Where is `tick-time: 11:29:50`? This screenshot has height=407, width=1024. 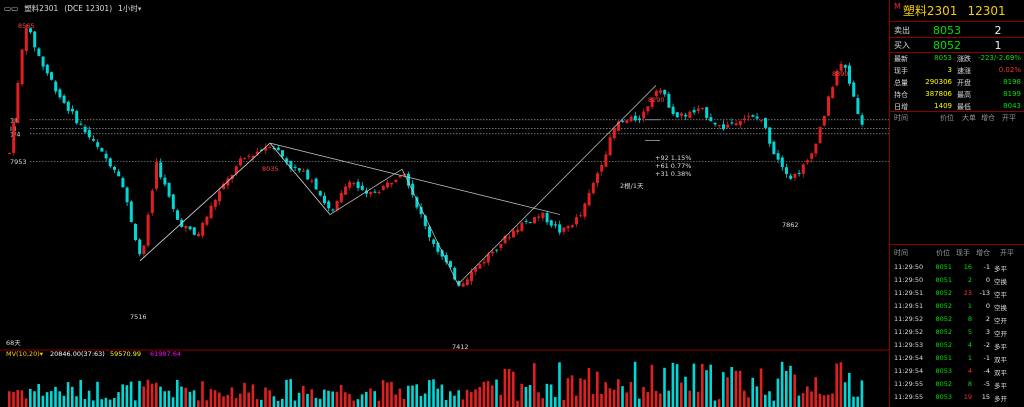 tick-time: 11:29:50 is located at coordinates (909, 267).